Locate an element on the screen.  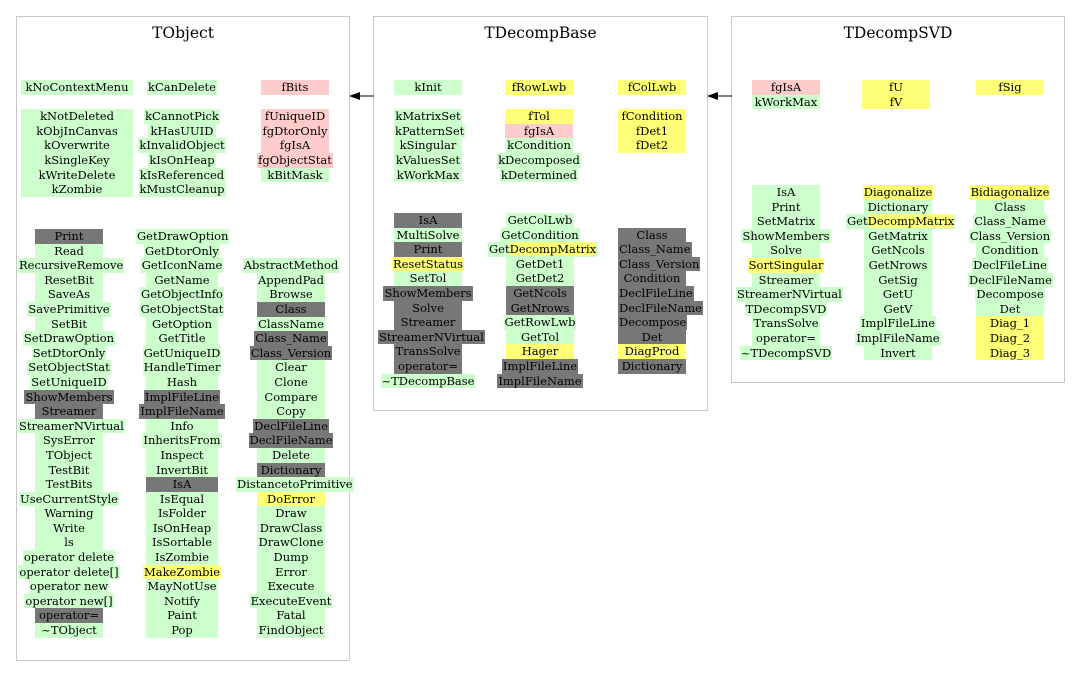
member-operator-new: operator new is located at coordinates (69, 586).